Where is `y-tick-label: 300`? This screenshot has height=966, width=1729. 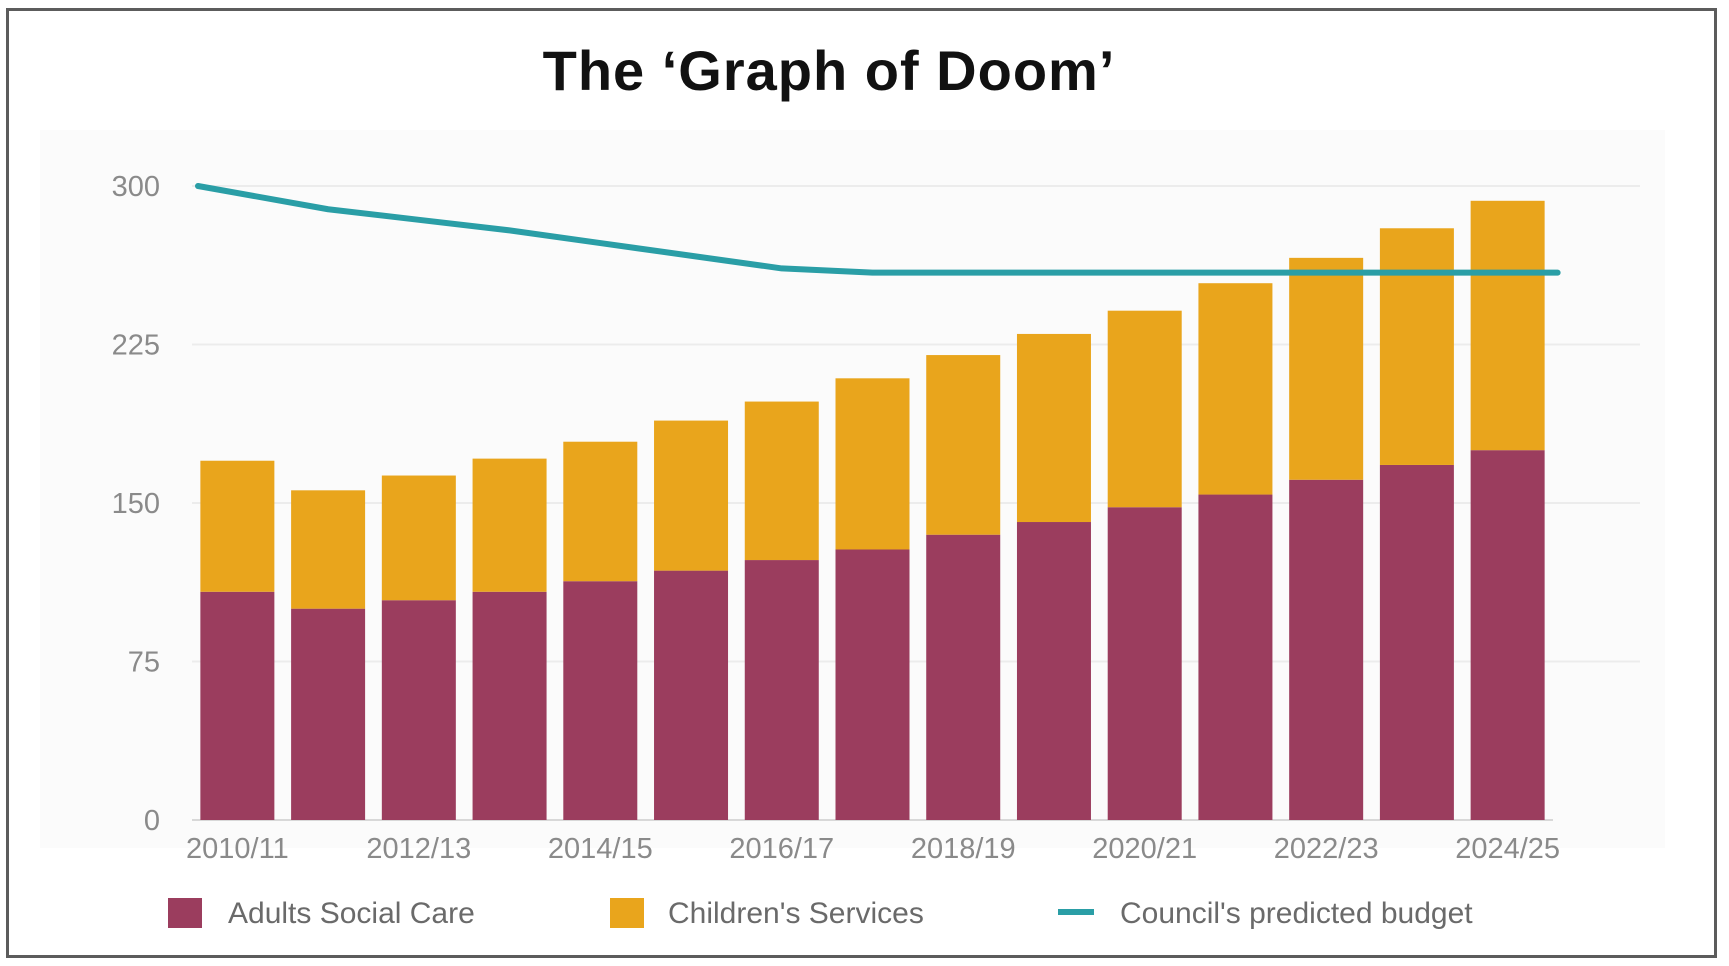 y-tick-label: 300 is located at coordinates (136, 187).